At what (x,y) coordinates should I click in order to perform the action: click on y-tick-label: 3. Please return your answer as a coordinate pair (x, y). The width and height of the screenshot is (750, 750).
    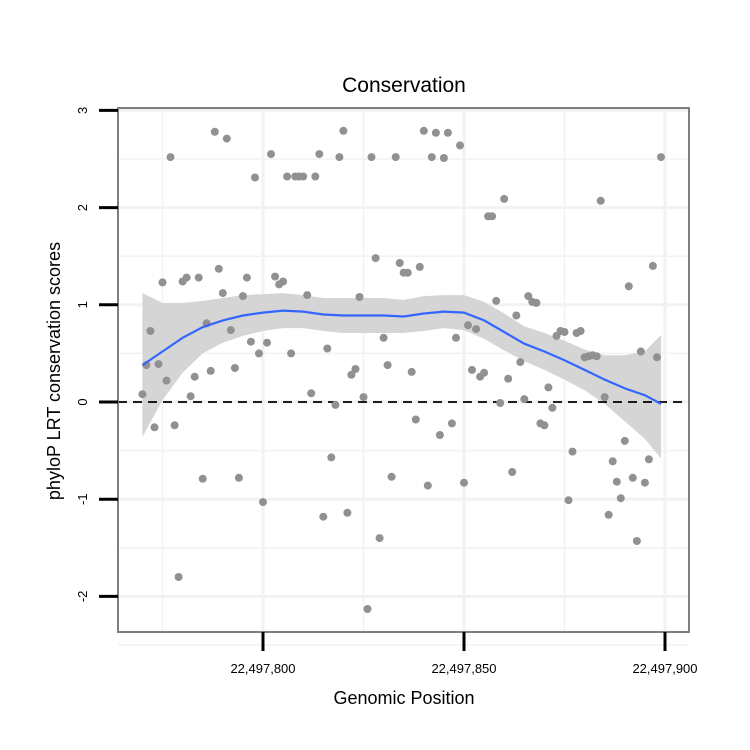
    Looking at the image, I should click on (82, 110).